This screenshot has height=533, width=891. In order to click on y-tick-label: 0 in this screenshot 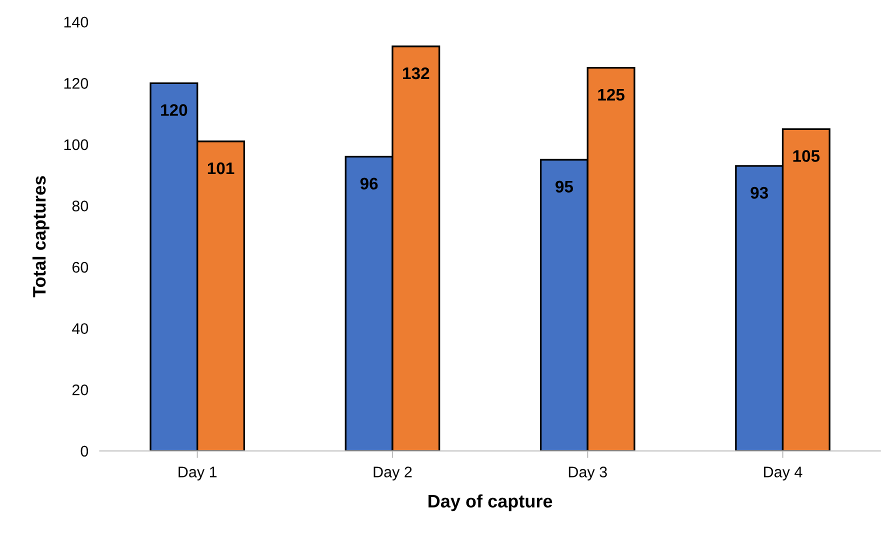, I will do `click(84, 451)`.